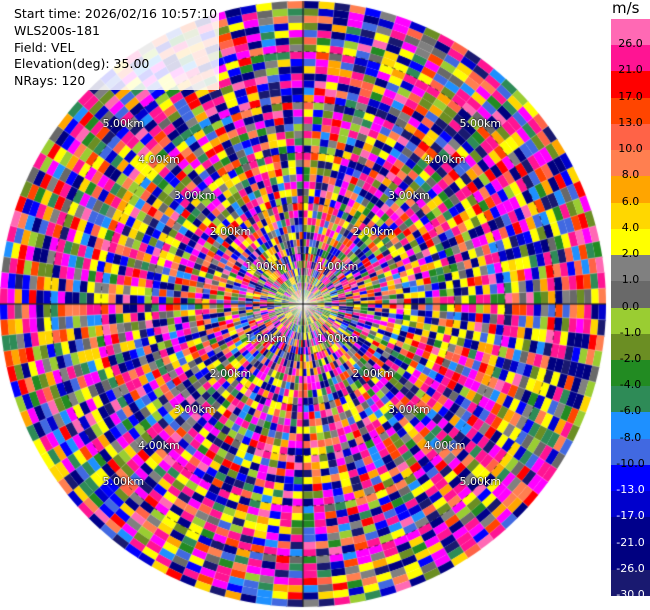 The image size is (650, 610). What do you see at coordinates (159, 160) in the screenshot?
I see `range-label-4km-q1: 4.00km` at bounding box center [159, 160].